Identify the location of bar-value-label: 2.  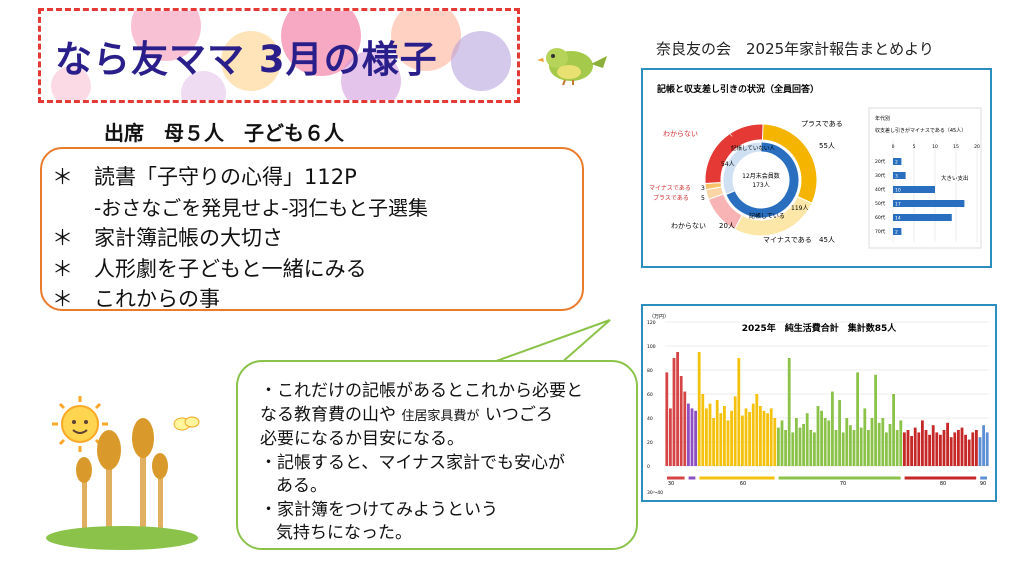
(896, 163).